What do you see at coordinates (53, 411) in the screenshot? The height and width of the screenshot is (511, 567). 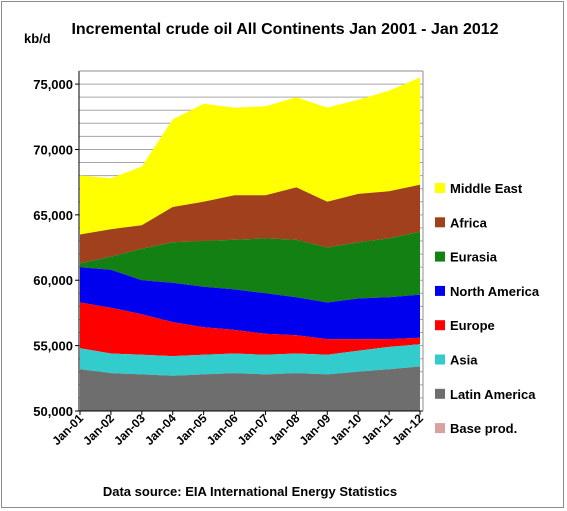 I see `y-tick-label: 50,000` at bounding box center [53, 411].